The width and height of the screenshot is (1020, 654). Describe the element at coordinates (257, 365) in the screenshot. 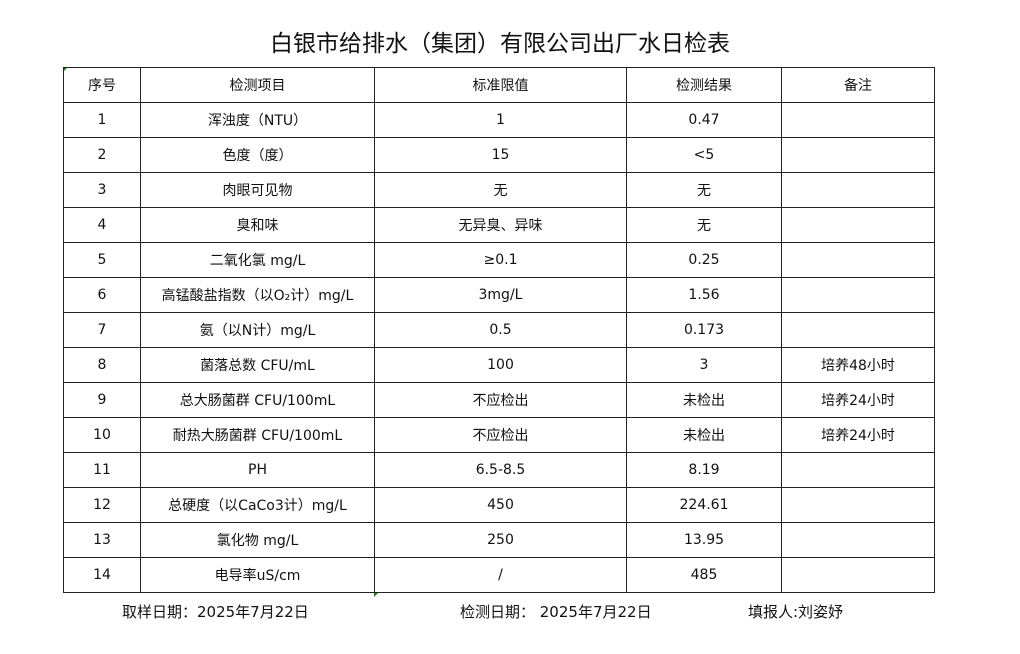

I see `cell-item: 菌落总数 CFU/mL` at that location.